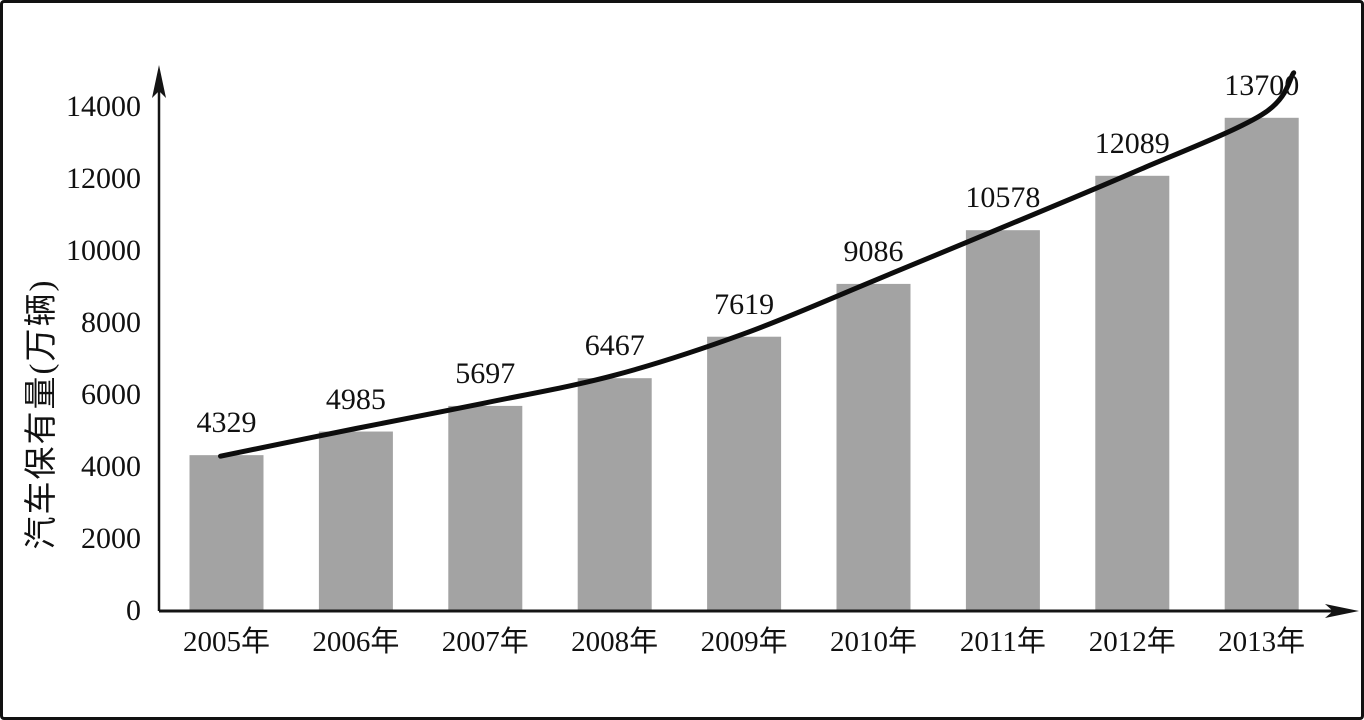 This screenshot has height=720, width=1364. What do you see at coordinates (1261, 364) in the screenshot?
I see `chart-bar-2013年` at bounding box center [1261, 364].